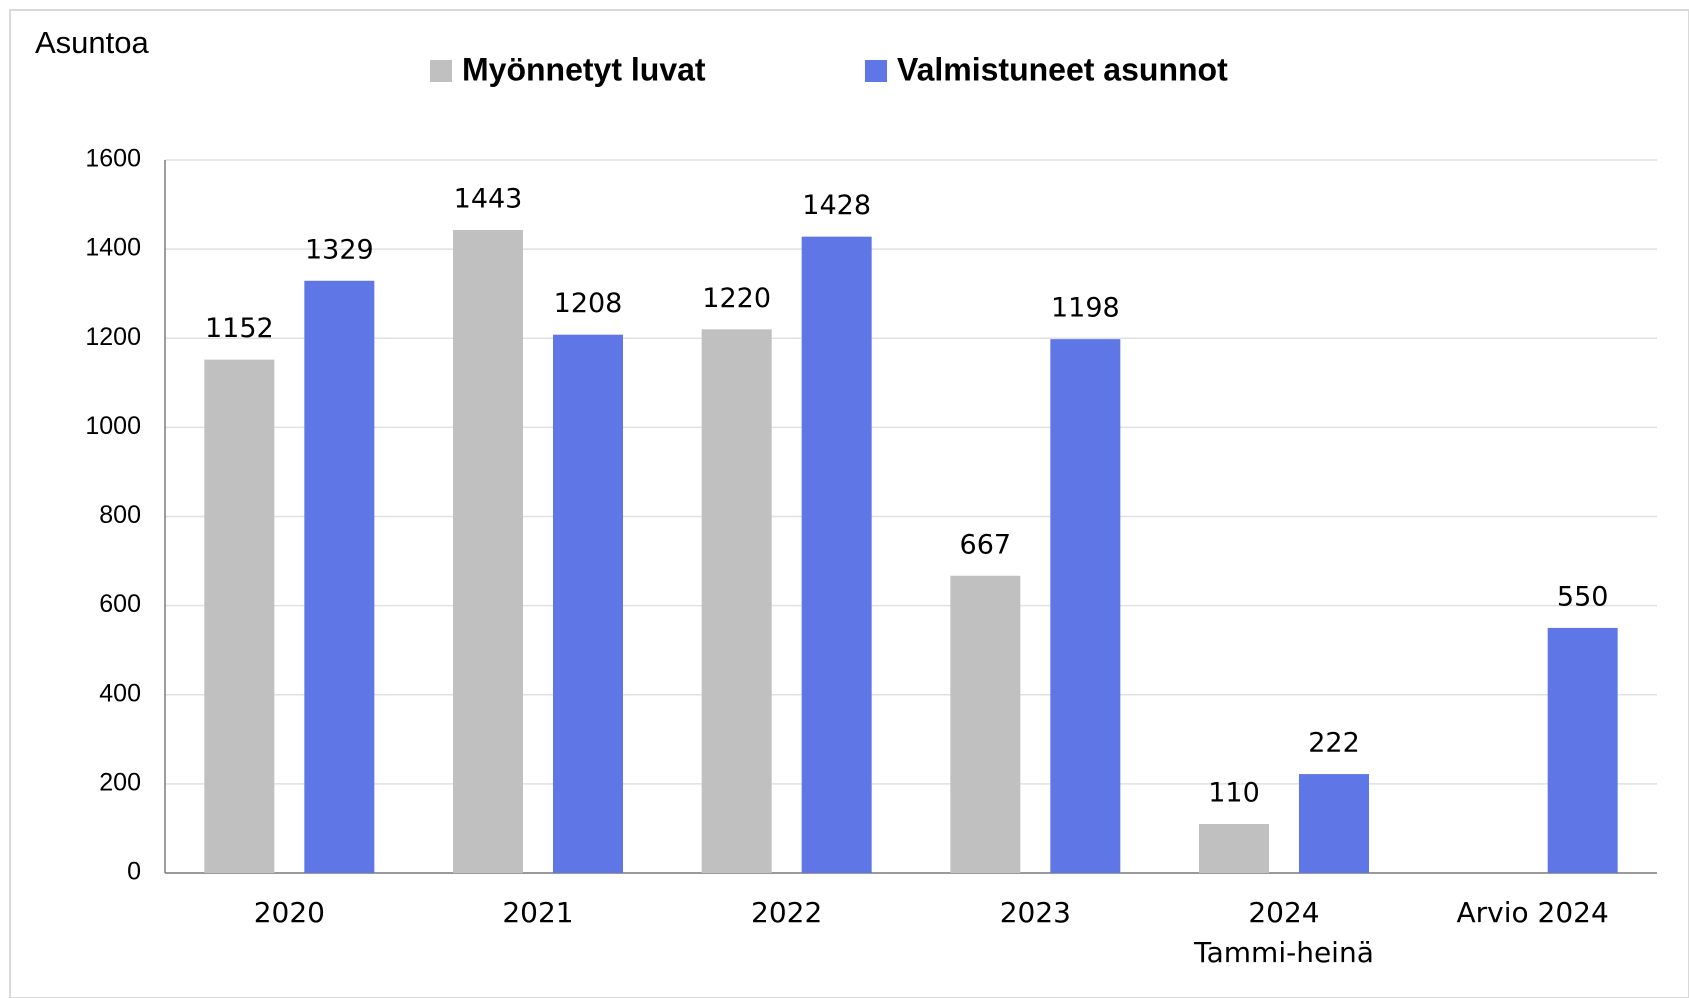 The image size is (1689, 998). I want to click on y-tick-label: 400, so click(120, 693).